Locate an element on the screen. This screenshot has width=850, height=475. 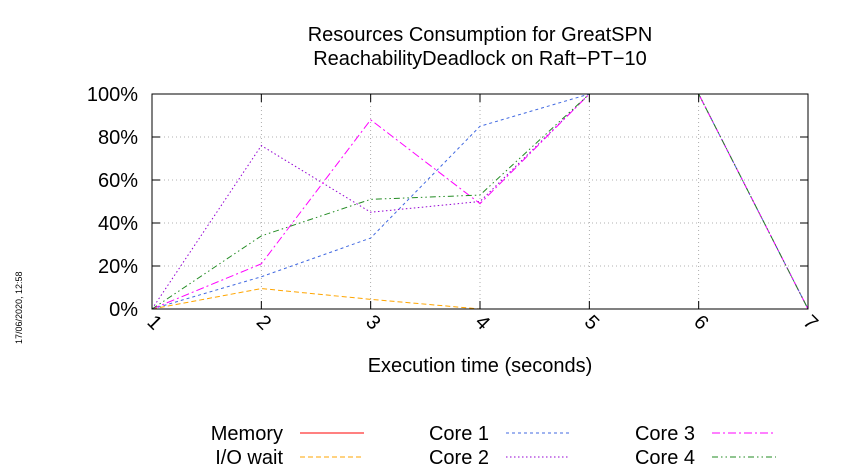
y-tick-label: 80% is located at coordinates (118, 138).